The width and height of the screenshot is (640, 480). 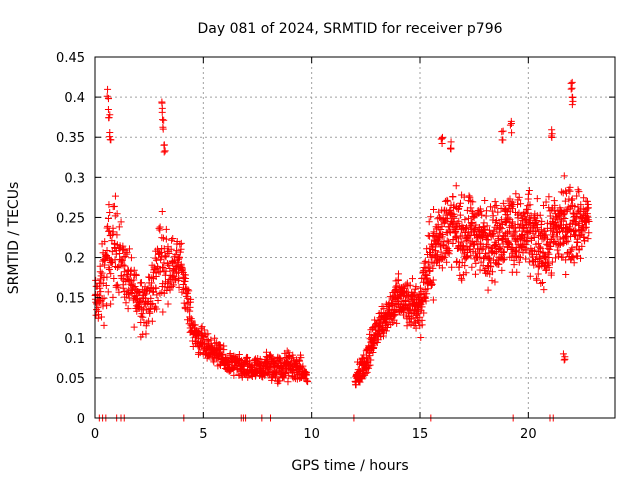 I want to click on y-tick-label: 0.05, so click(x=70, y=379).